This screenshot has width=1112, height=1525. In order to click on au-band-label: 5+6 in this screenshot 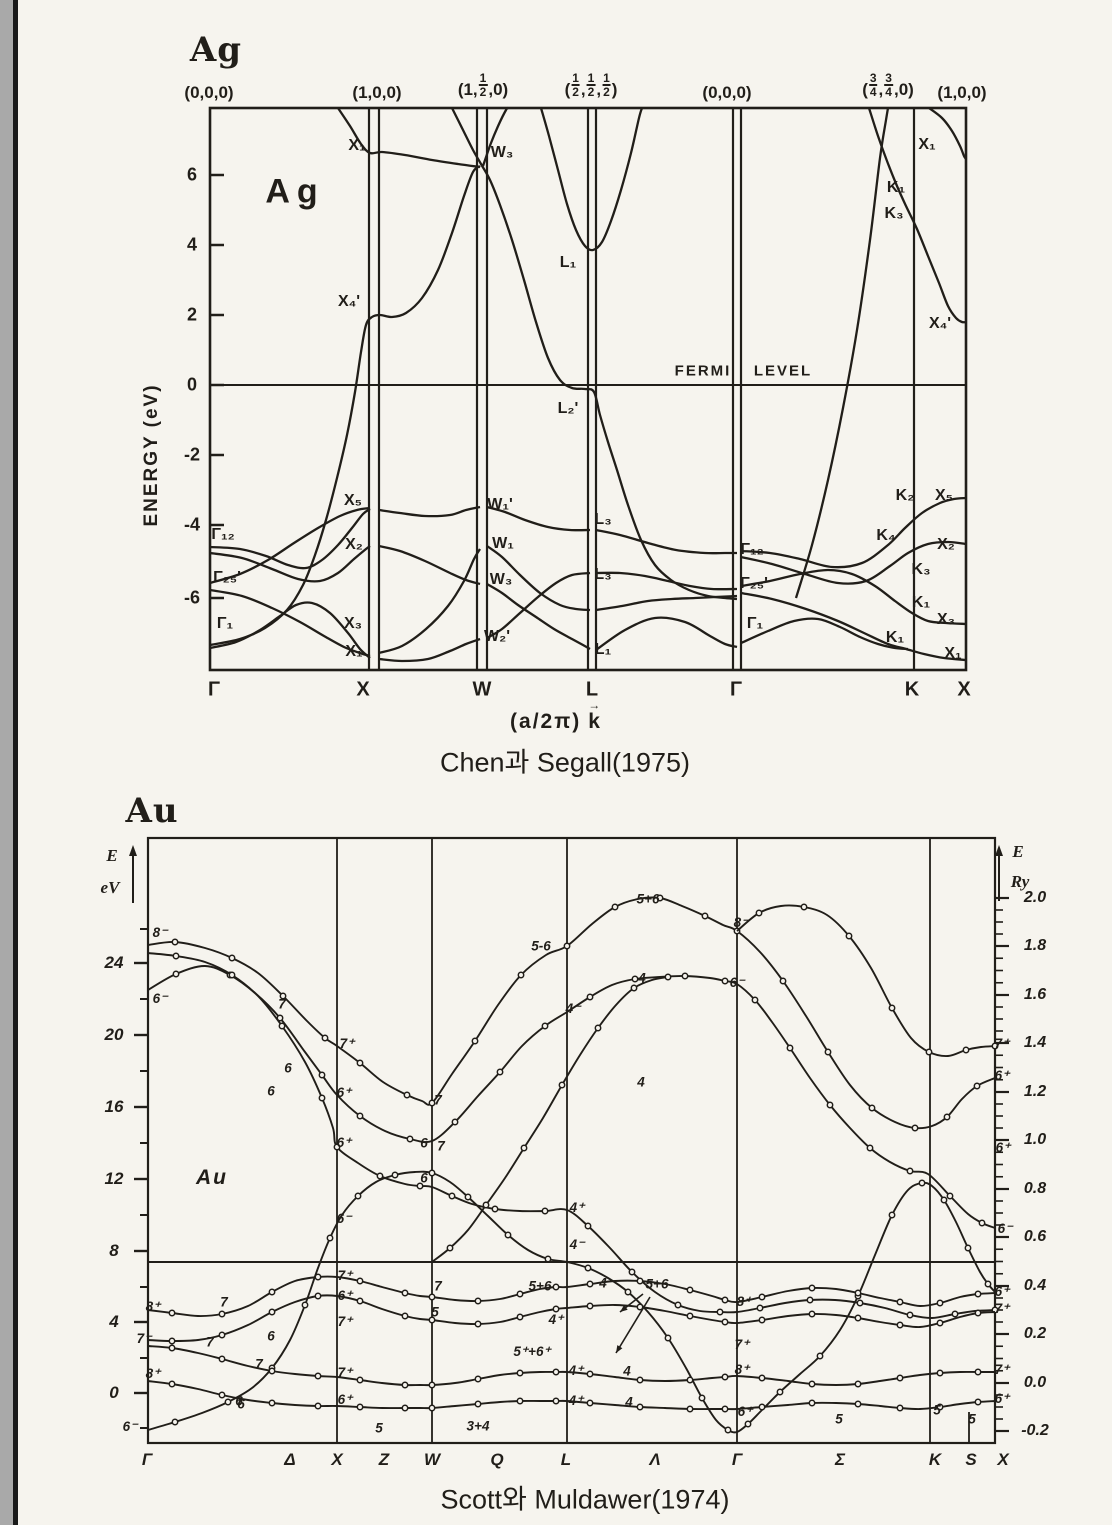, I will do `click(648, 899)`.